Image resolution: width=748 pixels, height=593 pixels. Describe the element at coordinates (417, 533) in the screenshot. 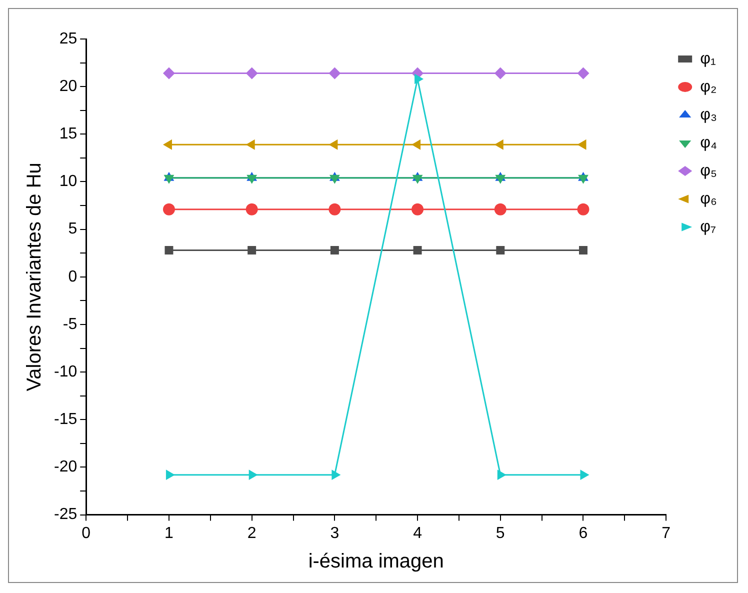

I see `x-tick-label: 4` at that location.